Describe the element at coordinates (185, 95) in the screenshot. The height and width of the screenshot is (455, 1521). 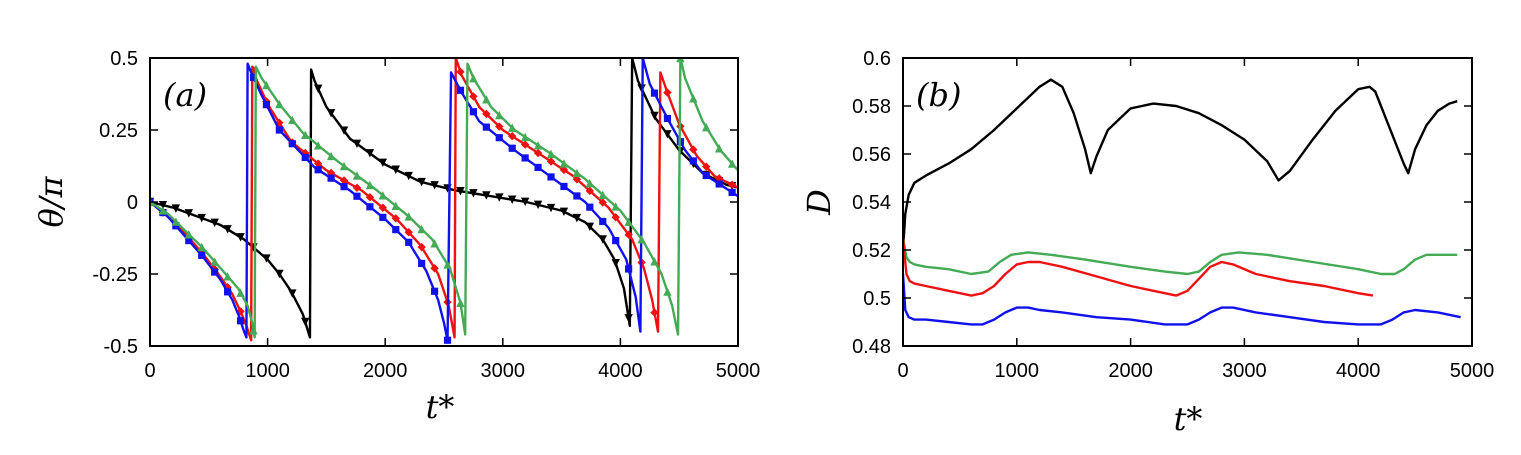
I see `panel-label-a: (a)` at that location.